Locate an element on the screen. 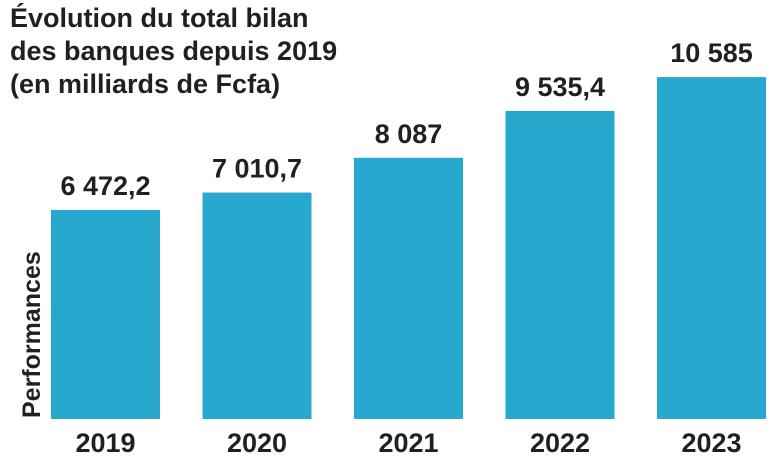 This screenshot has height=470, width=780. value-label-2020: 7 010,7 is located at coordinates (257, 169).